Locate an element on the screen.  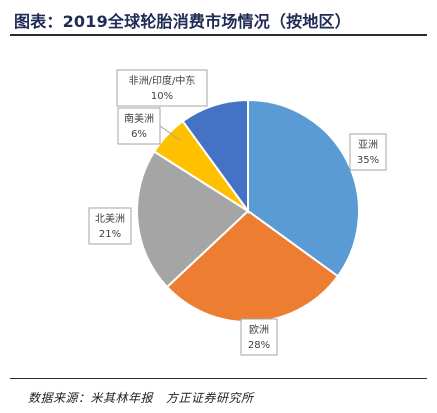
slice-value-label: 21% is located at coordinates (110, 234).